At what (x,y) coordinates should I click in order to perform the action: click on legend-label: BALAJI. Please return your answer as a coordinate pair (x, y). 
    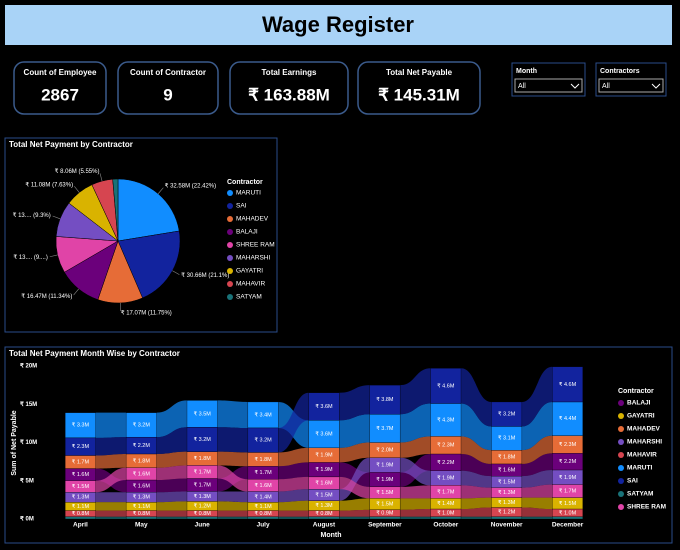
    Looking at the image, I should click on (639, 403).